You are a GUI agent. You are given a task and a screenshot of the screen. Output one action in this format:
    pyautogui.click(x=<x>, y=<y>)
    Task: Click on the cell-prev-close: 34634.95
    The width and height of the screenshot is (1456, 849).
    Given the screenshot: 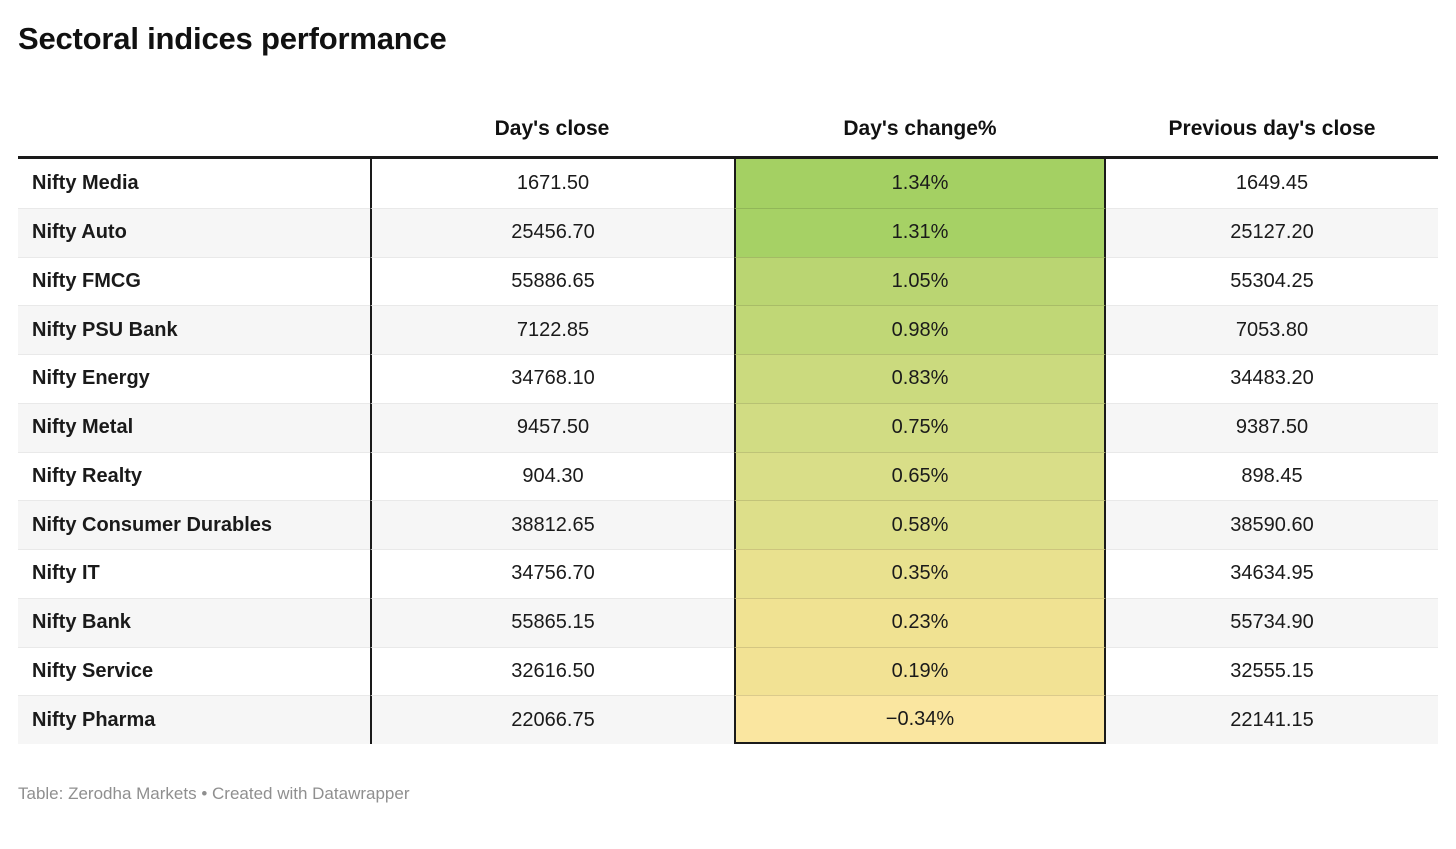 What is the action you would take?
    pyautogui.click(x=1272, y=573)
    